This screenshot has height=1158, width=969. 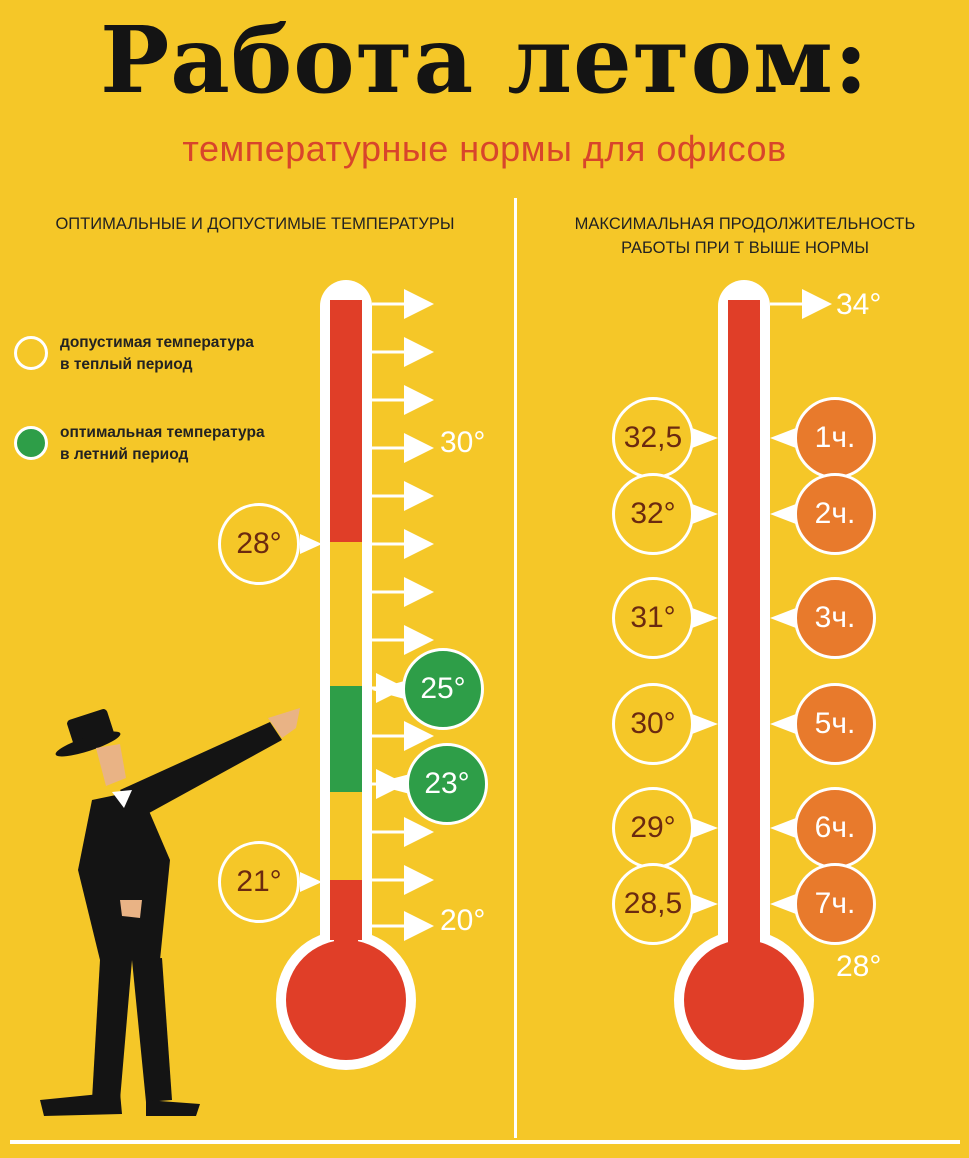 What do you see at coordinates (31, 443) in the screenshot?
I see `optimal-dot-icon` at bounding box center [31, 443].